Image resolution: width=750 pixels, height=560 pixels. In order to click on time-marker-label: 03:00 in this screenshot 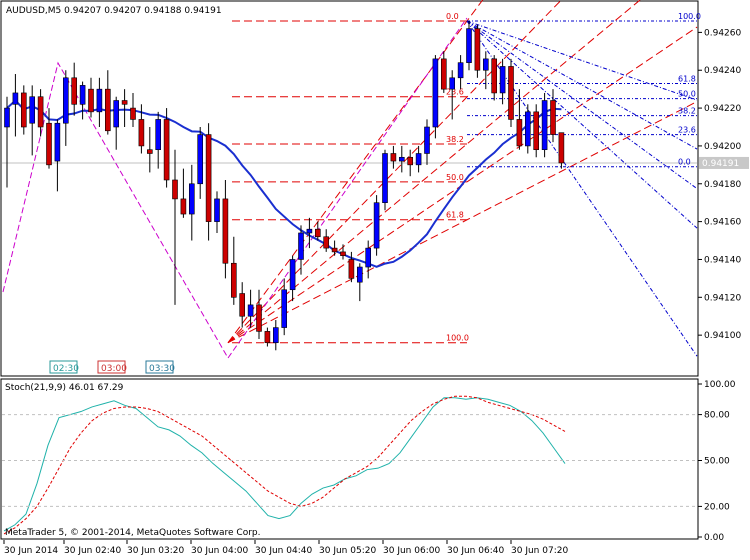, I will do `click(114, 369)`.